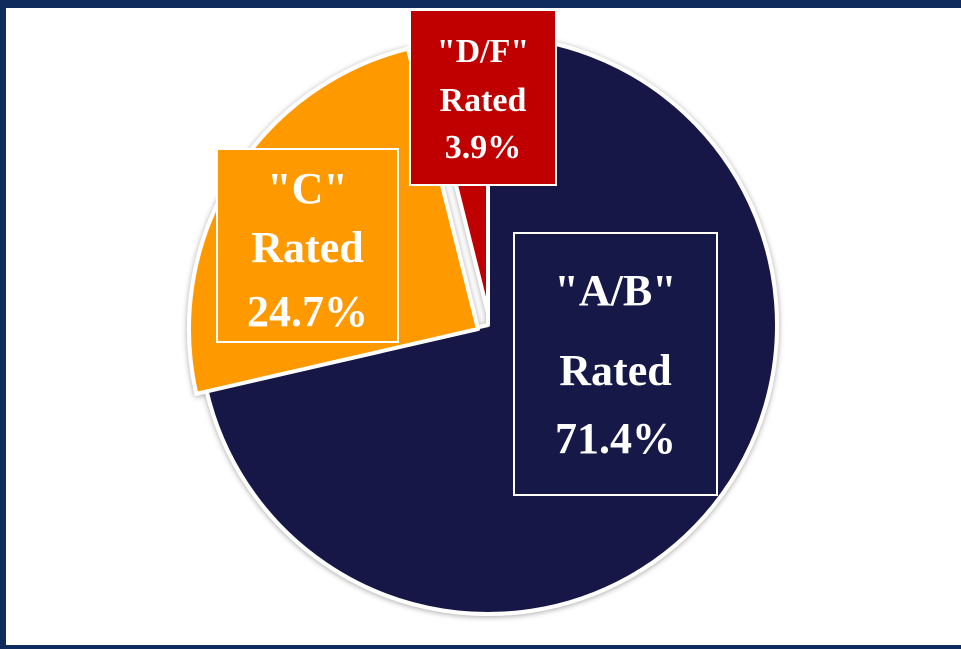  What do you see at coordinates (483, 147) in the screenshot?
I see `label-df-percent: 3.9%` at bounding box center [483, 147].